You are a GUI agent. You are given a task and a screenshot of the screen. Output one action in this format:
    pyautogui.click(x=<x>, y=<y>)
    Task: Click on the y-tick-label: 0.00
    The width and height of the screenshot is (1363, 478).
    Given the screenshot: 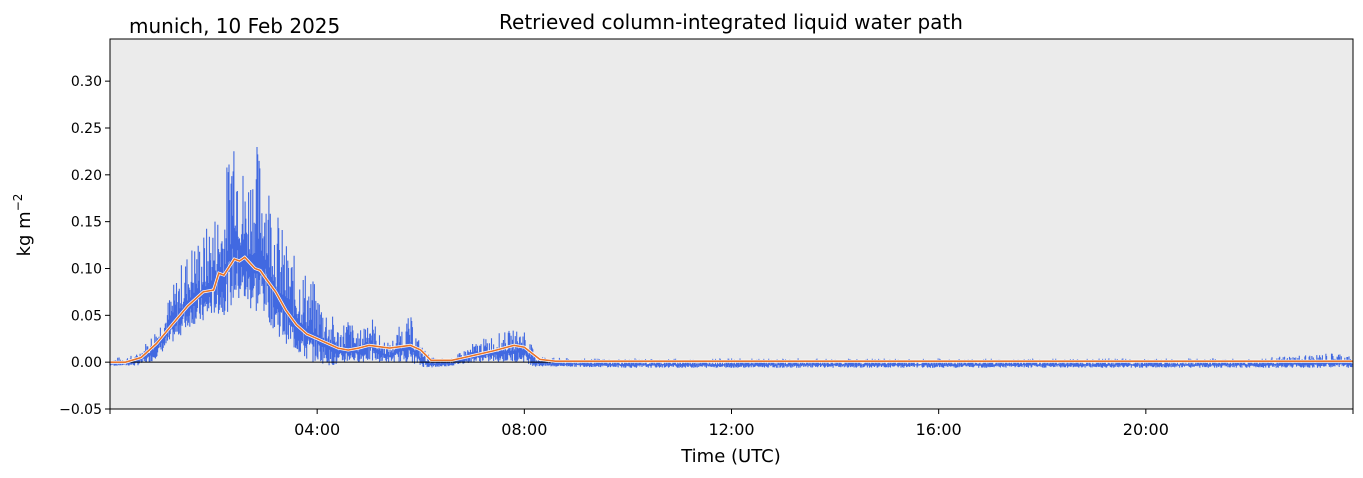 What is the action you would take?
    pyautogui.click(x=86, y=363)
    